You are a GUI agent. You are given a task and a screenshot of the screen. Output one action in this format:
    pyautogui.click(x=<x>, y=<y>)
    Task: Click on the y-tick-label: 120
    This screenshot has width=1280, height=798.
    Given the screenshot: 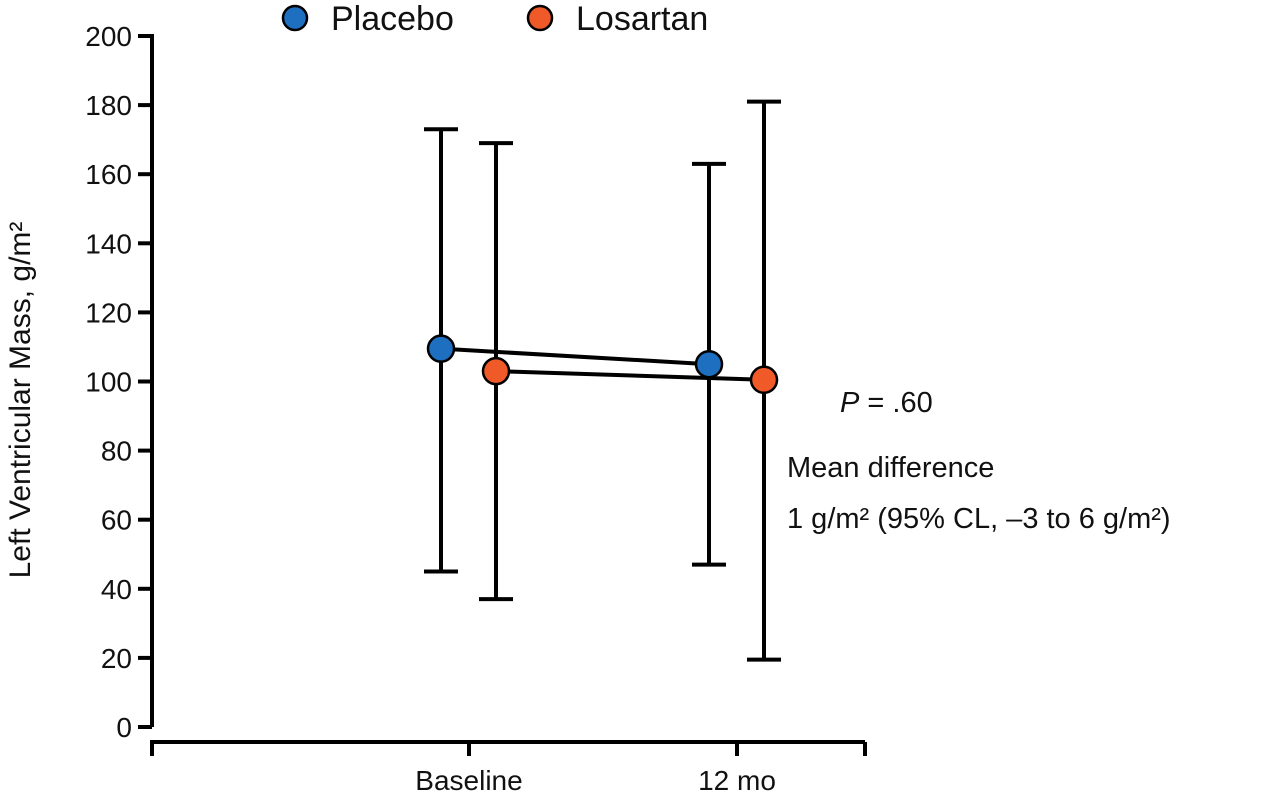 What is the action you would take?
    pyautogui.click(x=108, y=312)
    